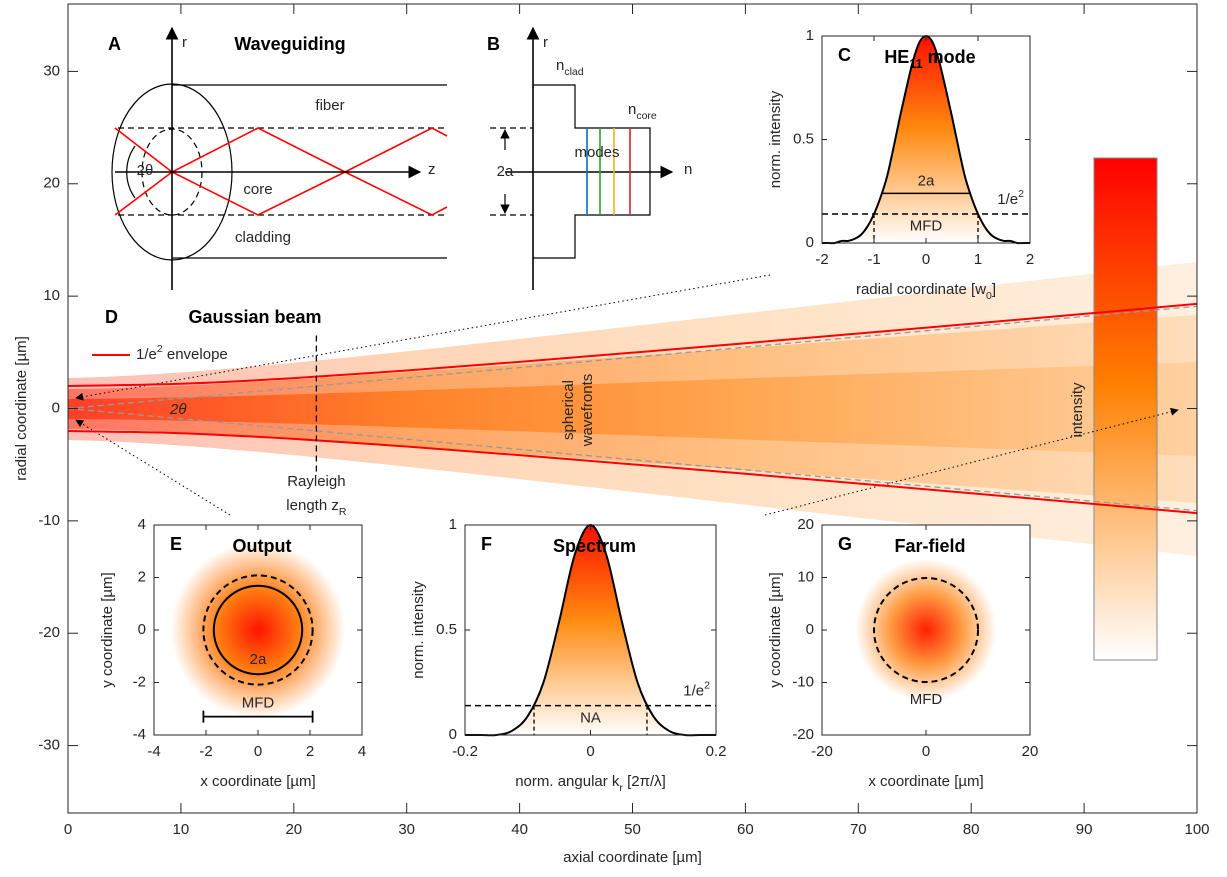 Image resolution: width=1227 pixels, height=877 pixels. I want to click on y-tick-label: 2, so click(142, 576).